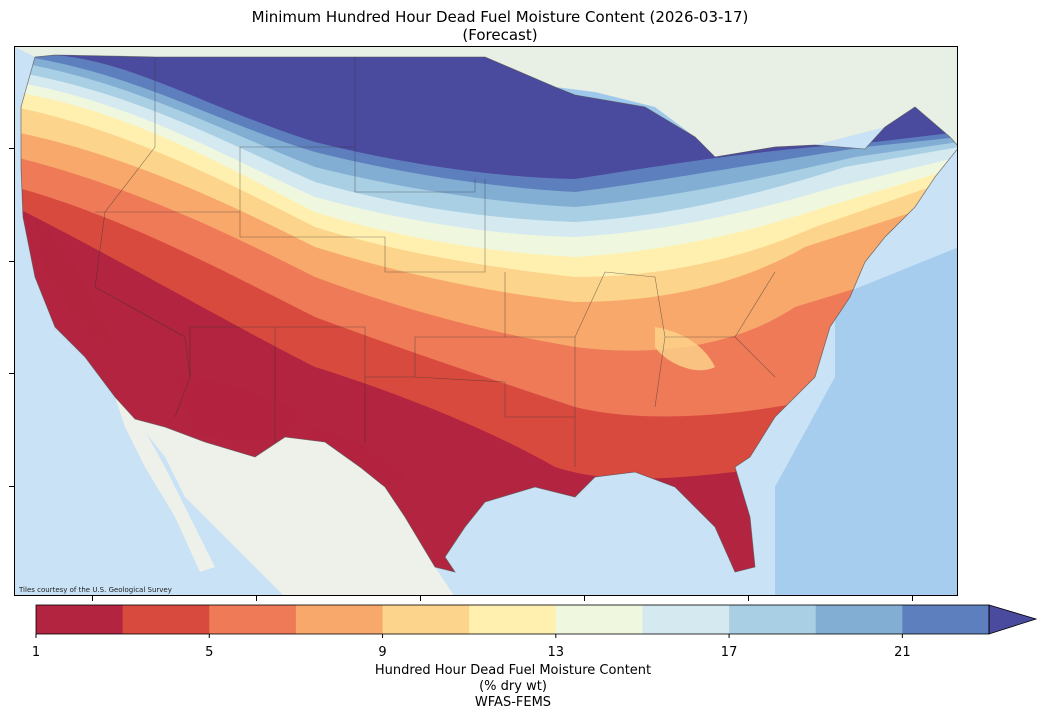 Image resolution: width=1046 pixels, height=721 pixels. Describe the element at coordinates (486, 102) in the screenshot. I see `canada-land` at that location.